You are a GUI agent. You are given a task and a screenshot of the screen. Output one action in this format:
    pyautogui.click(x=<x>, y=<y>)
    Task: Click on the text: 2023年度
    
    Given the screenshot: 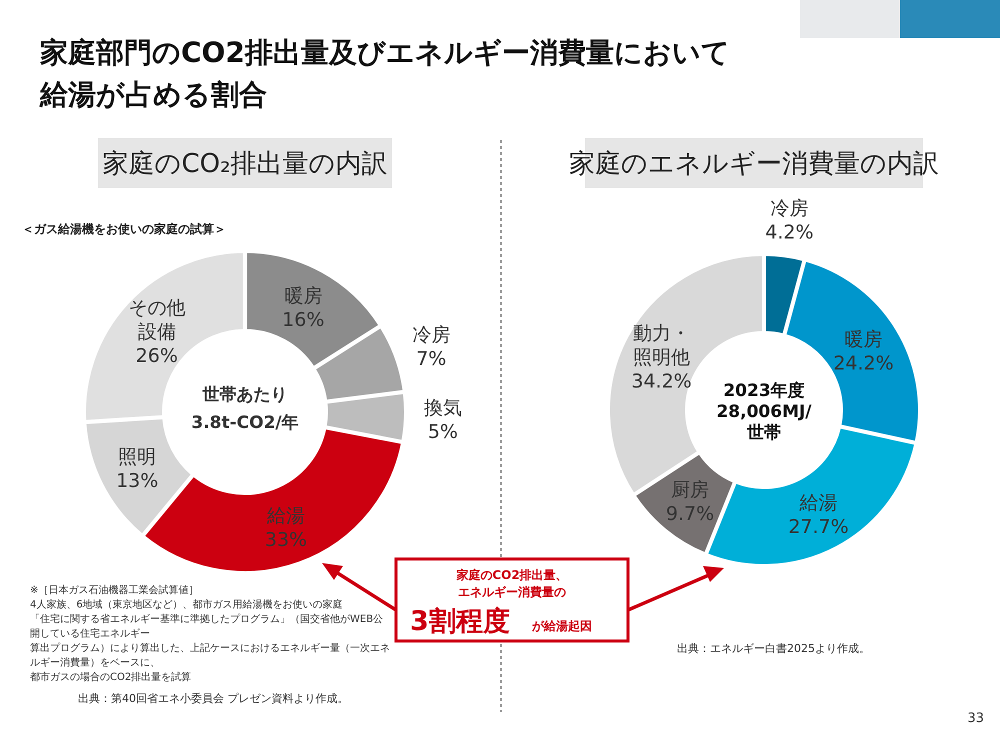 What is the action you would take?
    pyautogui.click(x=764, y=391)
    